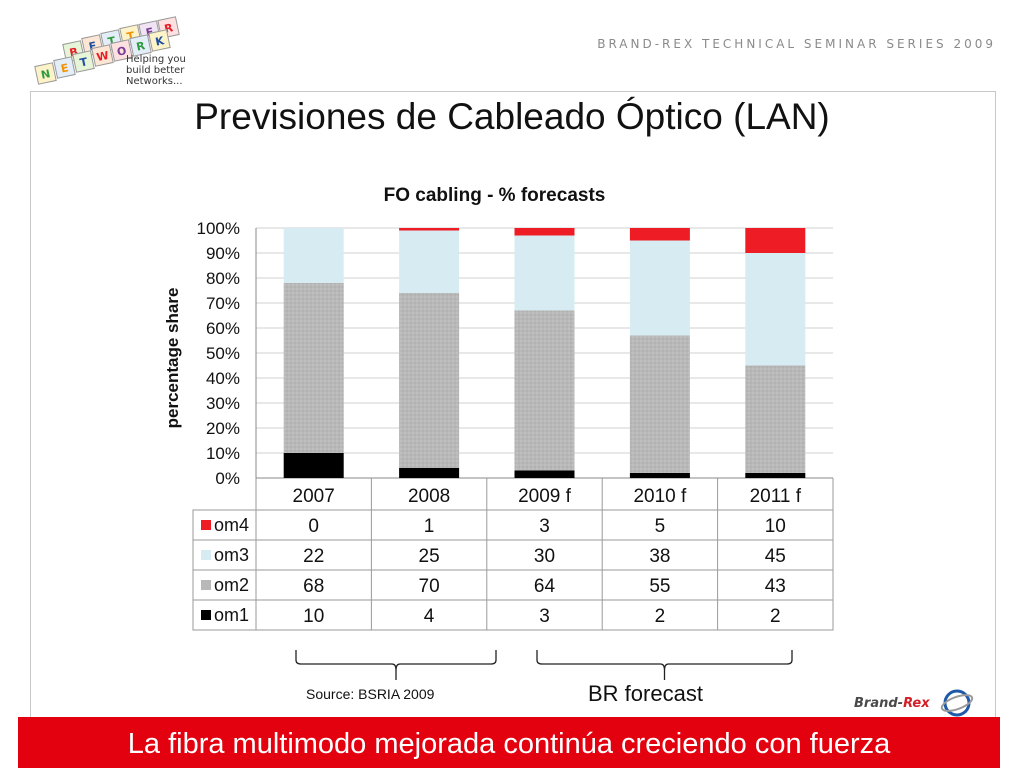 The height and width of the screenshot is (771, 1024). I want to click on table-cell-value: 1, so click(429, 526).